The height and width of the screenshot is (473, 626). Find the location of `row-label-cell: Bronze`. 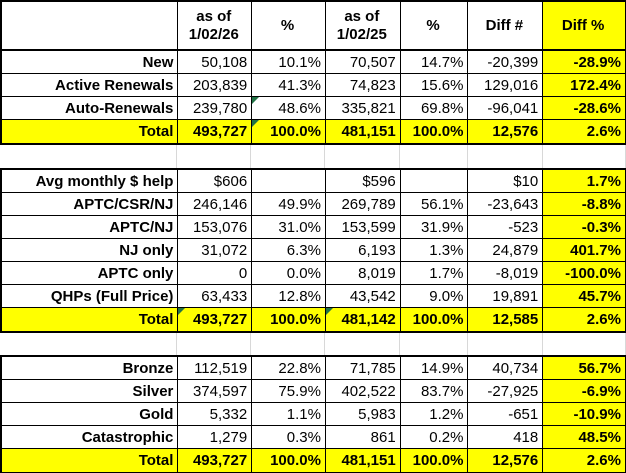

row-label-cell: Bronze is located at coordinates (90, 368).